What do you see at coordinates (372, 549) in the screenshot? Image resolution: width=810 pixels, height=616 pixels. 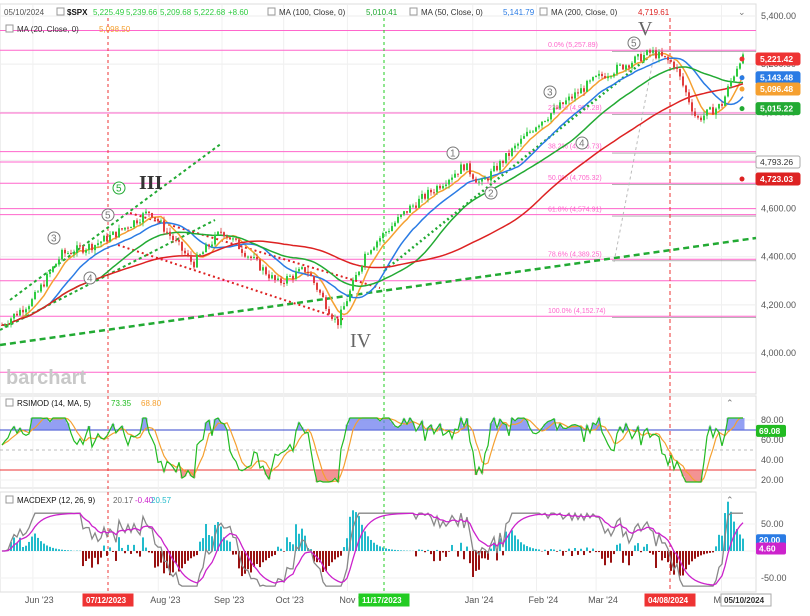 I see `macd-signal-line` at bounding box center [372, 549].